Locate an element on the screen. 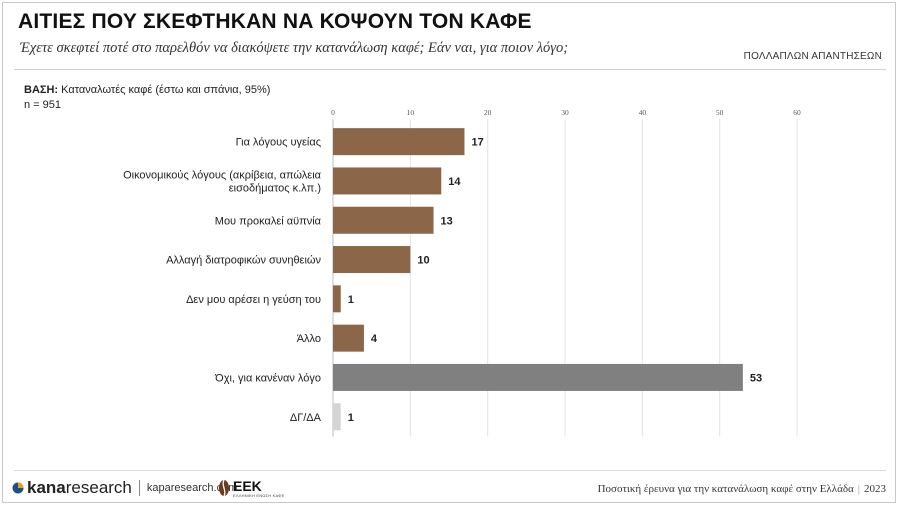 The image size is (900, 507). category-label: Για λόγους υγείας is located at coordinates (278, 143).